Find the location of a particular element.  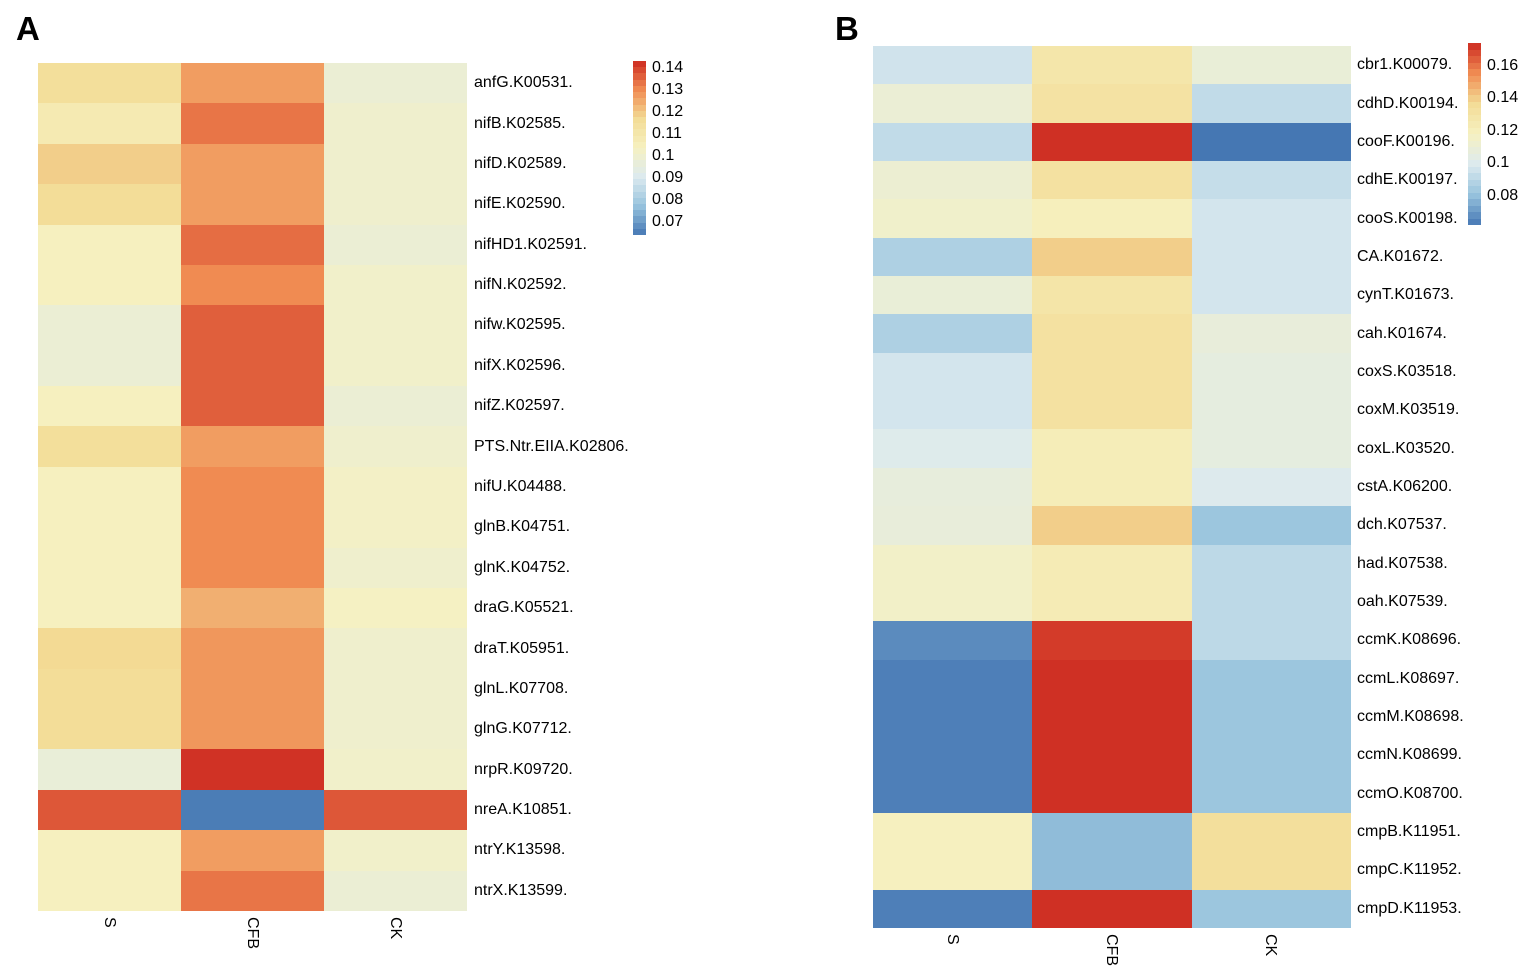

row-label: cynT.K01673. is located at coordinates (1405, 295).